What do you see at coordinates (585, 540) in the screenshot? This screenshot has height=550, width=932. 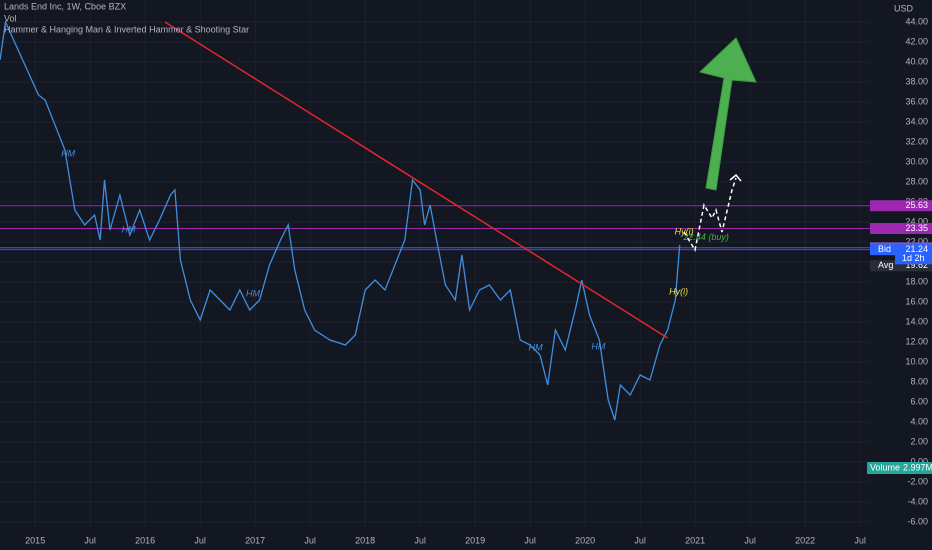 I see `x-tick-label: 2020` at bounding box center [585, 540].